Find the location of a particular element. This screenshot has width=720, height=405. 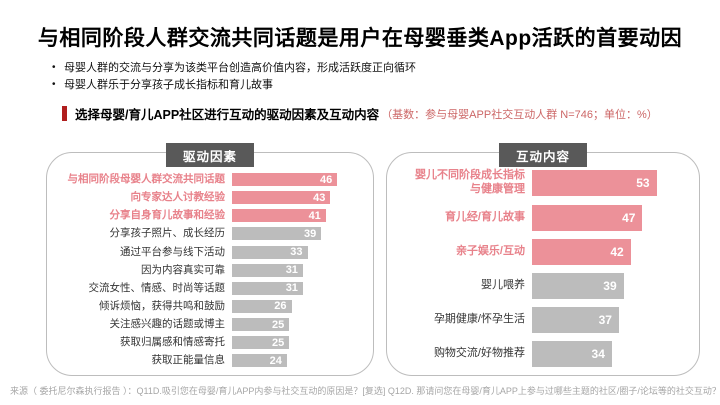

bar-label: 倾诉烦恼，获得共鸣和鼓励 is located at coordinates (162, 305).